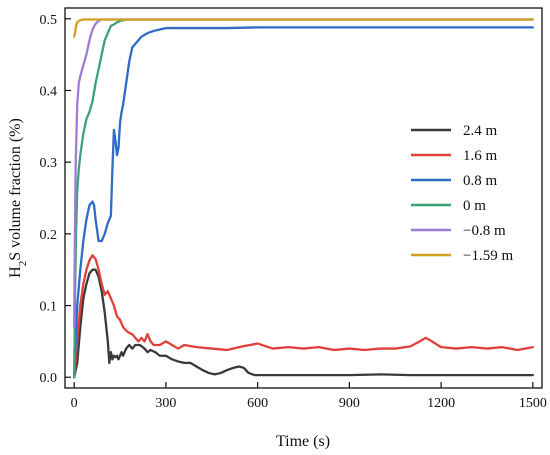  What do you see at coordinates (474, 206) in the screenshot?
I see `legend-label-3: 0 m` at bounding box center [474, 206].